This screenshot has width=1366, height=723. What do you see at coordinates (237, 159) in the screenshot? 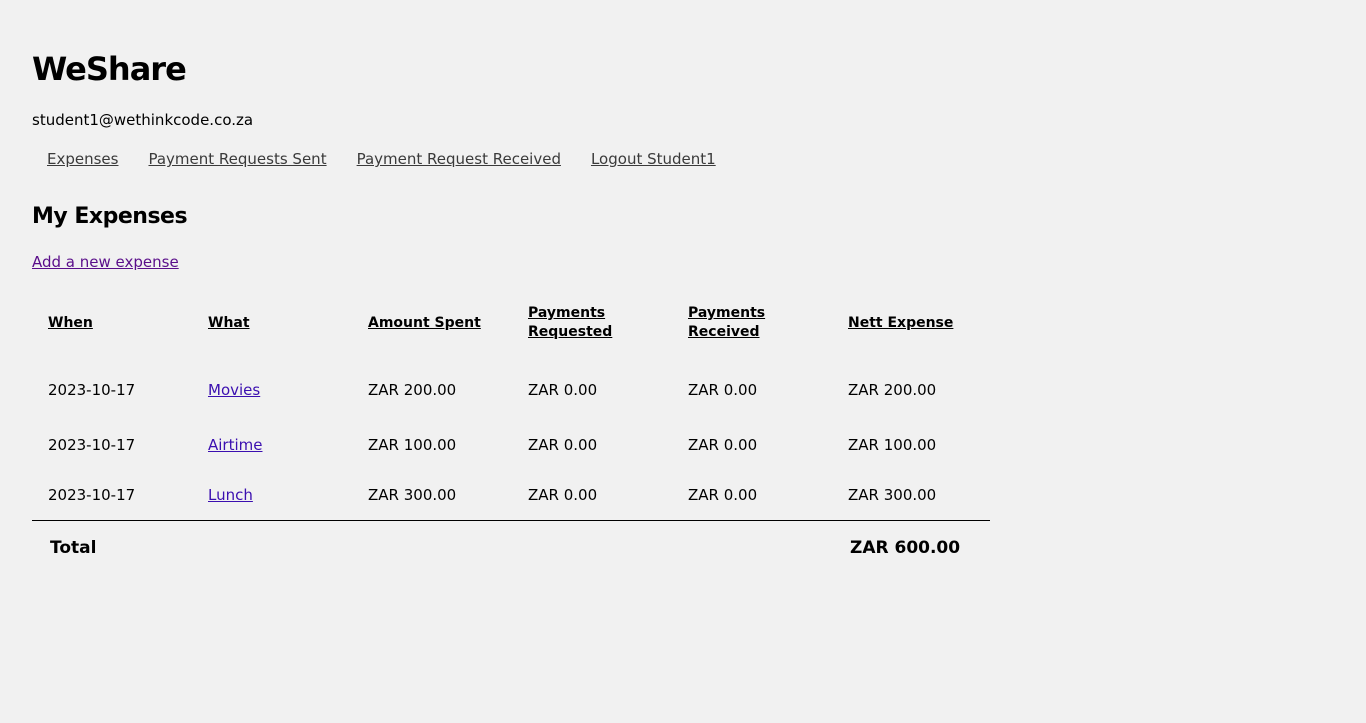
I see `nav-link-payment-requests-sent: Payment Requests Sent` at bounding box center [237, 159].